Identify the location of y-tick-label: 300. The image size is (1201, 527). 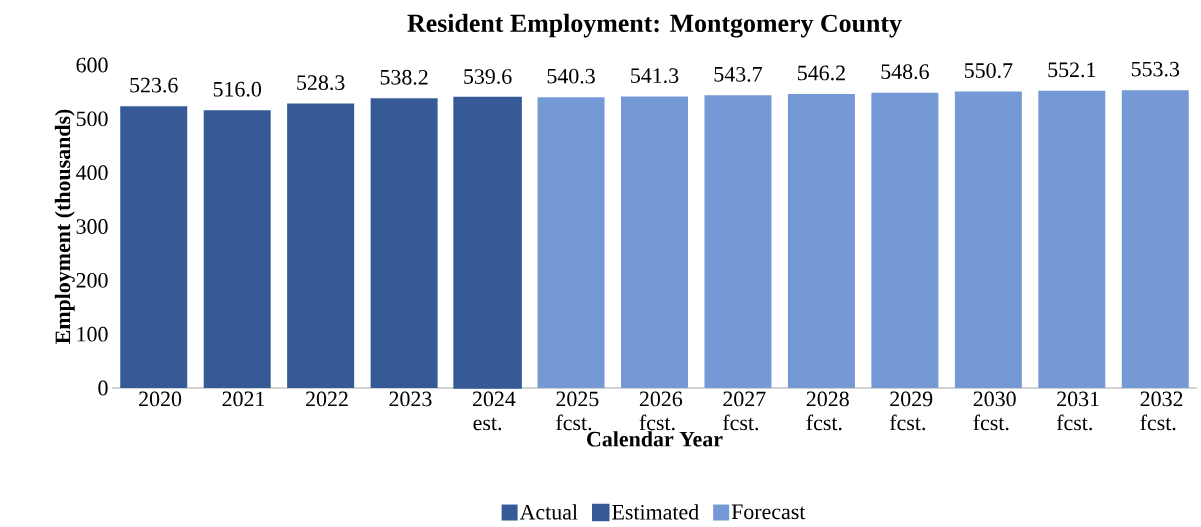
(92, 226).